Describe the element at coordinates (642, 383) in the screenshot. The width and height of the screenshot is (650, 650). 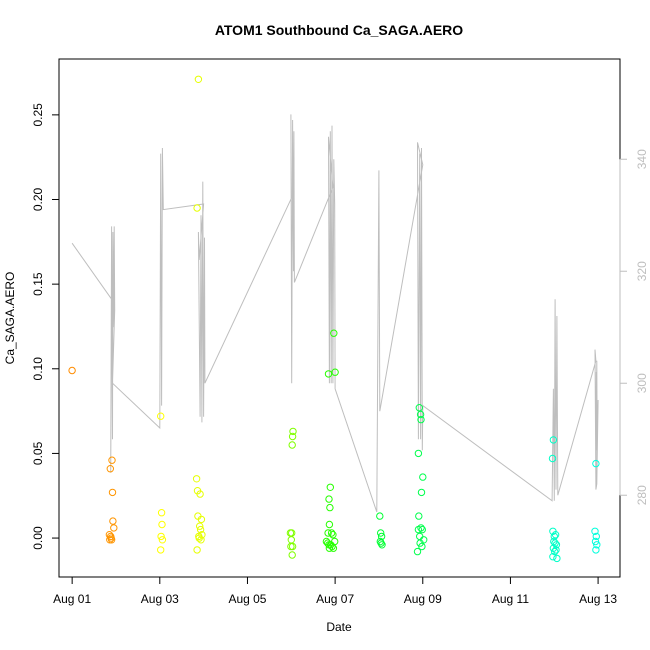
I see `y2-tick-label: 300` at that location.